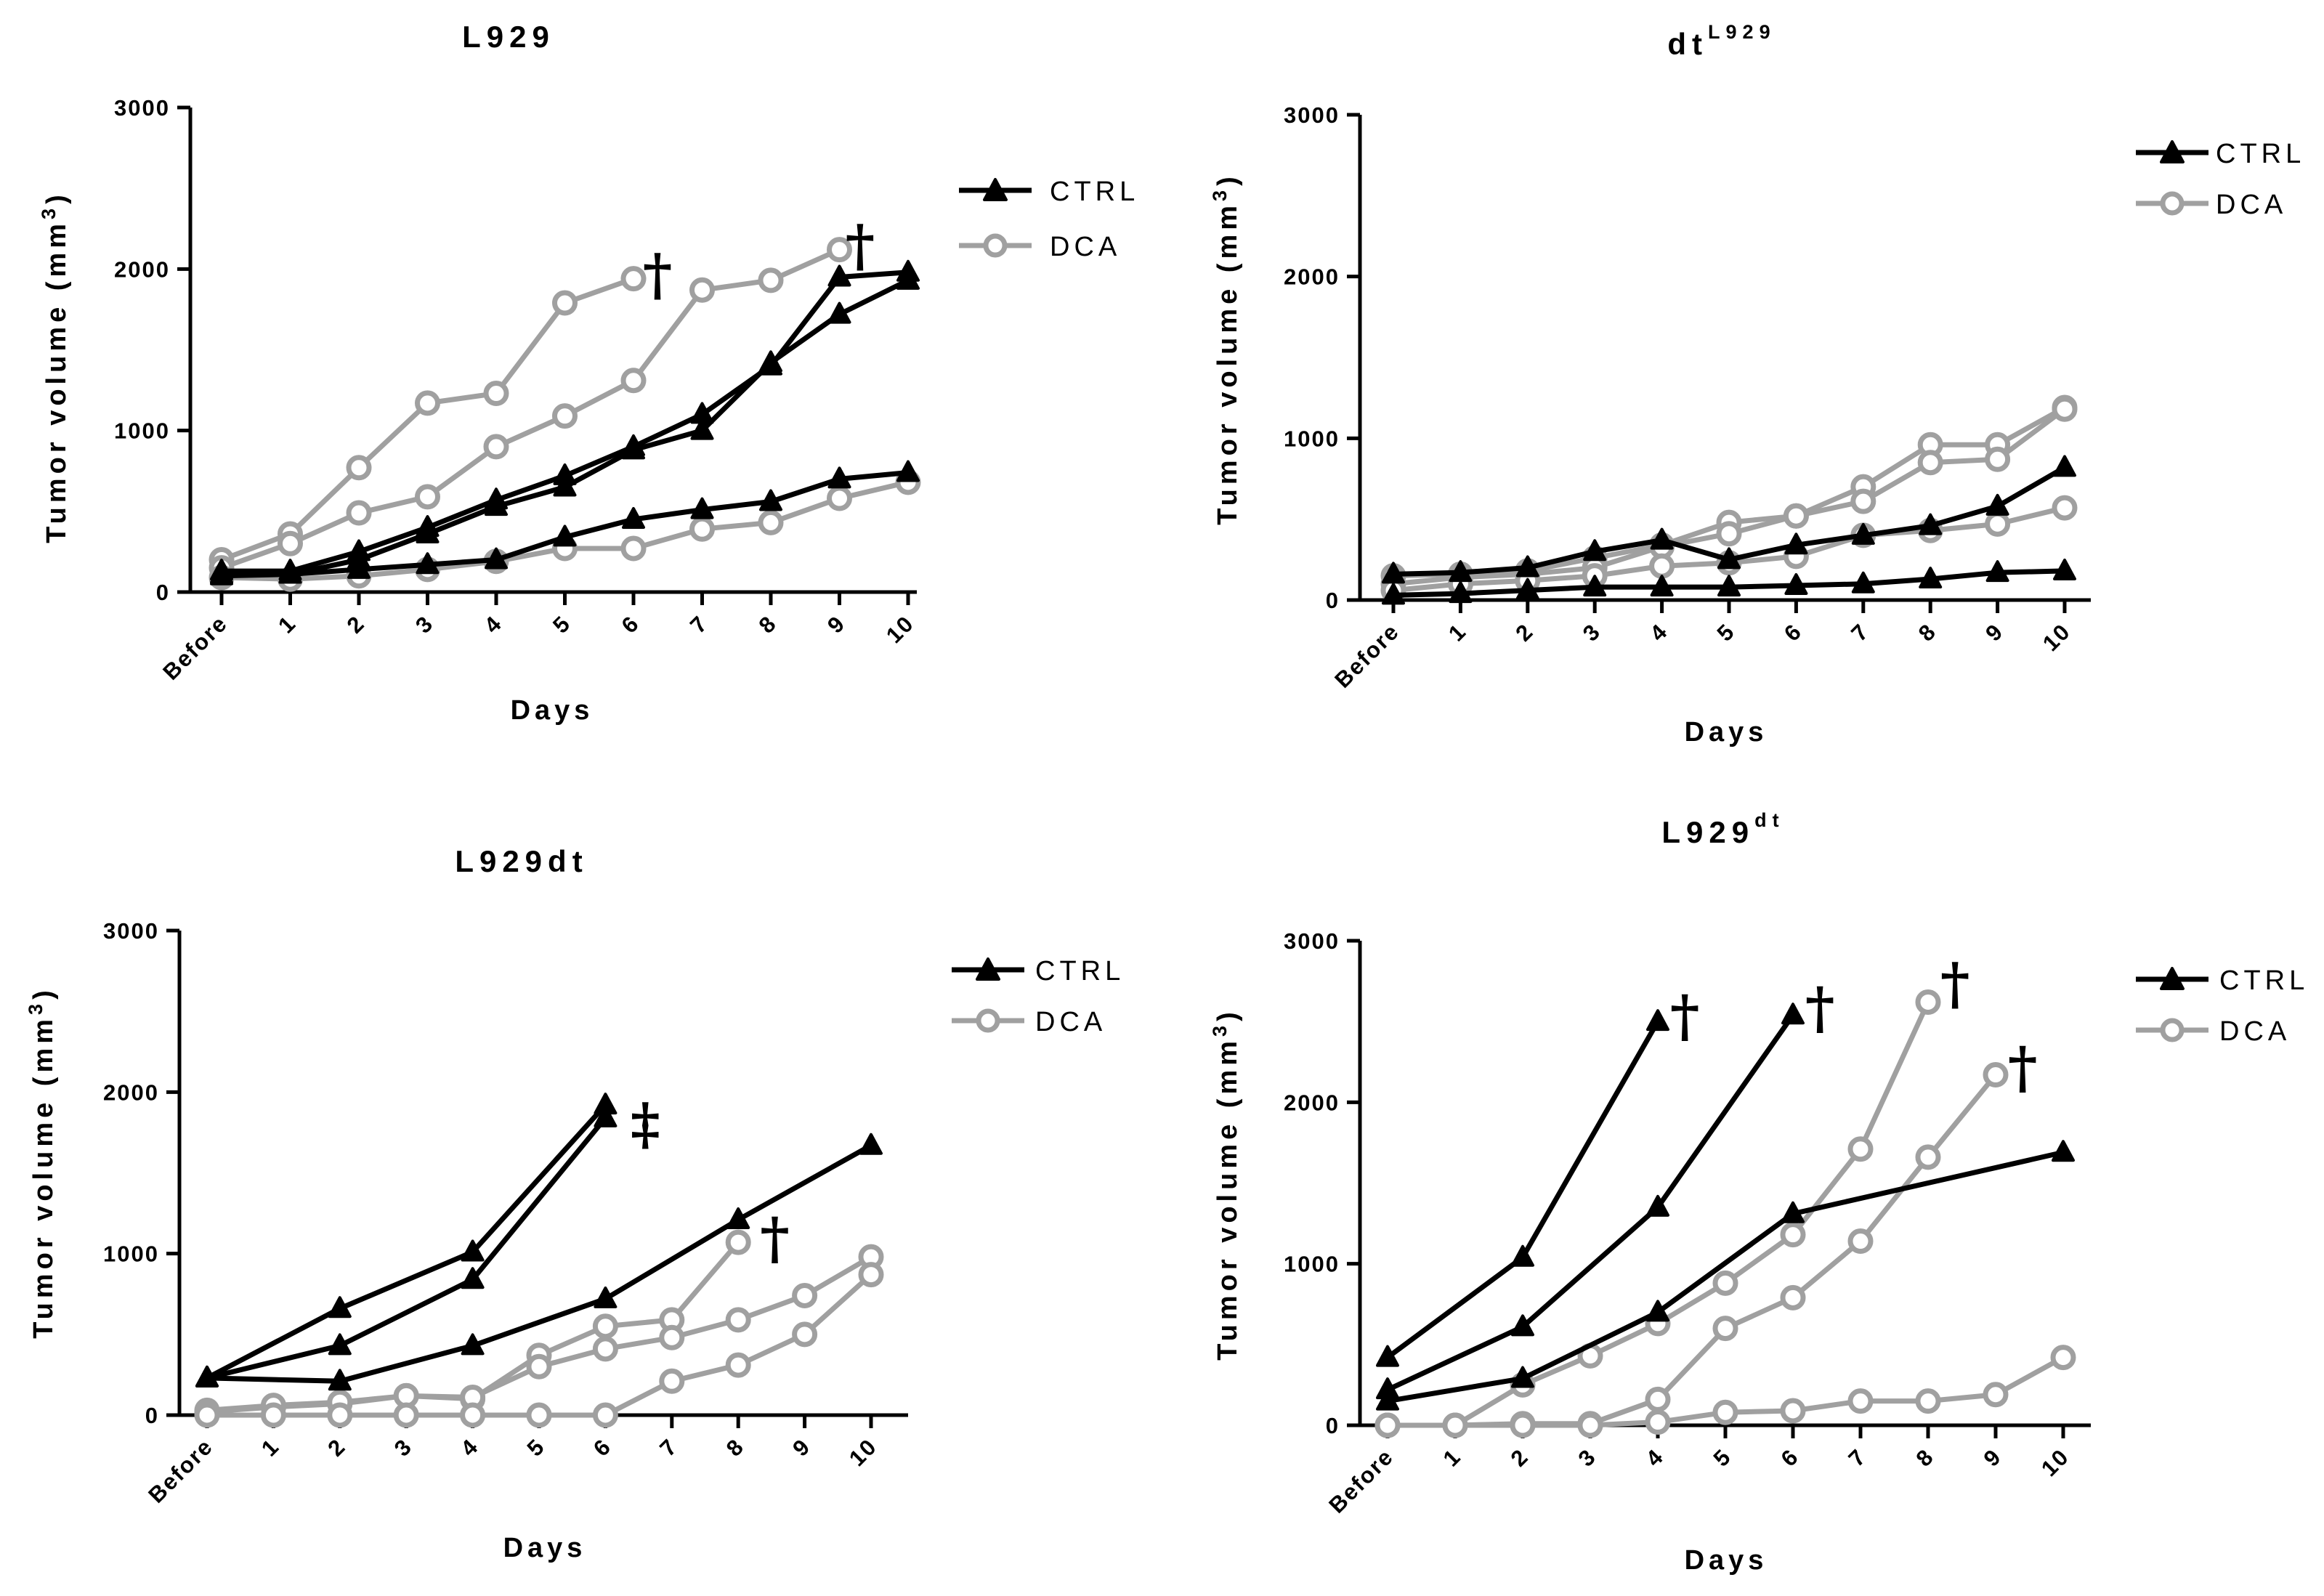  What do you see at coordinates (561, 624) in the screenshot?
I see `x-tick-label: 5` at bounding box center [561, 624].